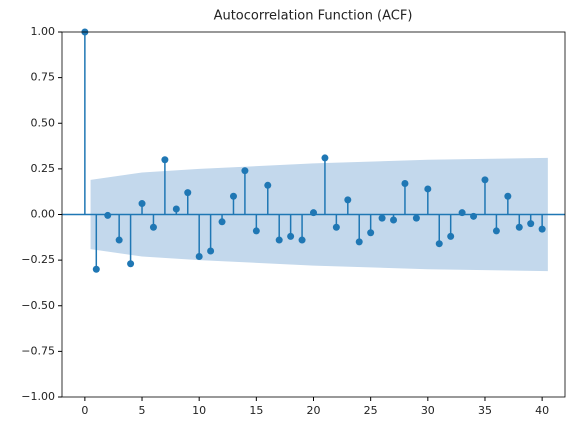  I want to click on x-tick-label: 25, so click(371, 410).